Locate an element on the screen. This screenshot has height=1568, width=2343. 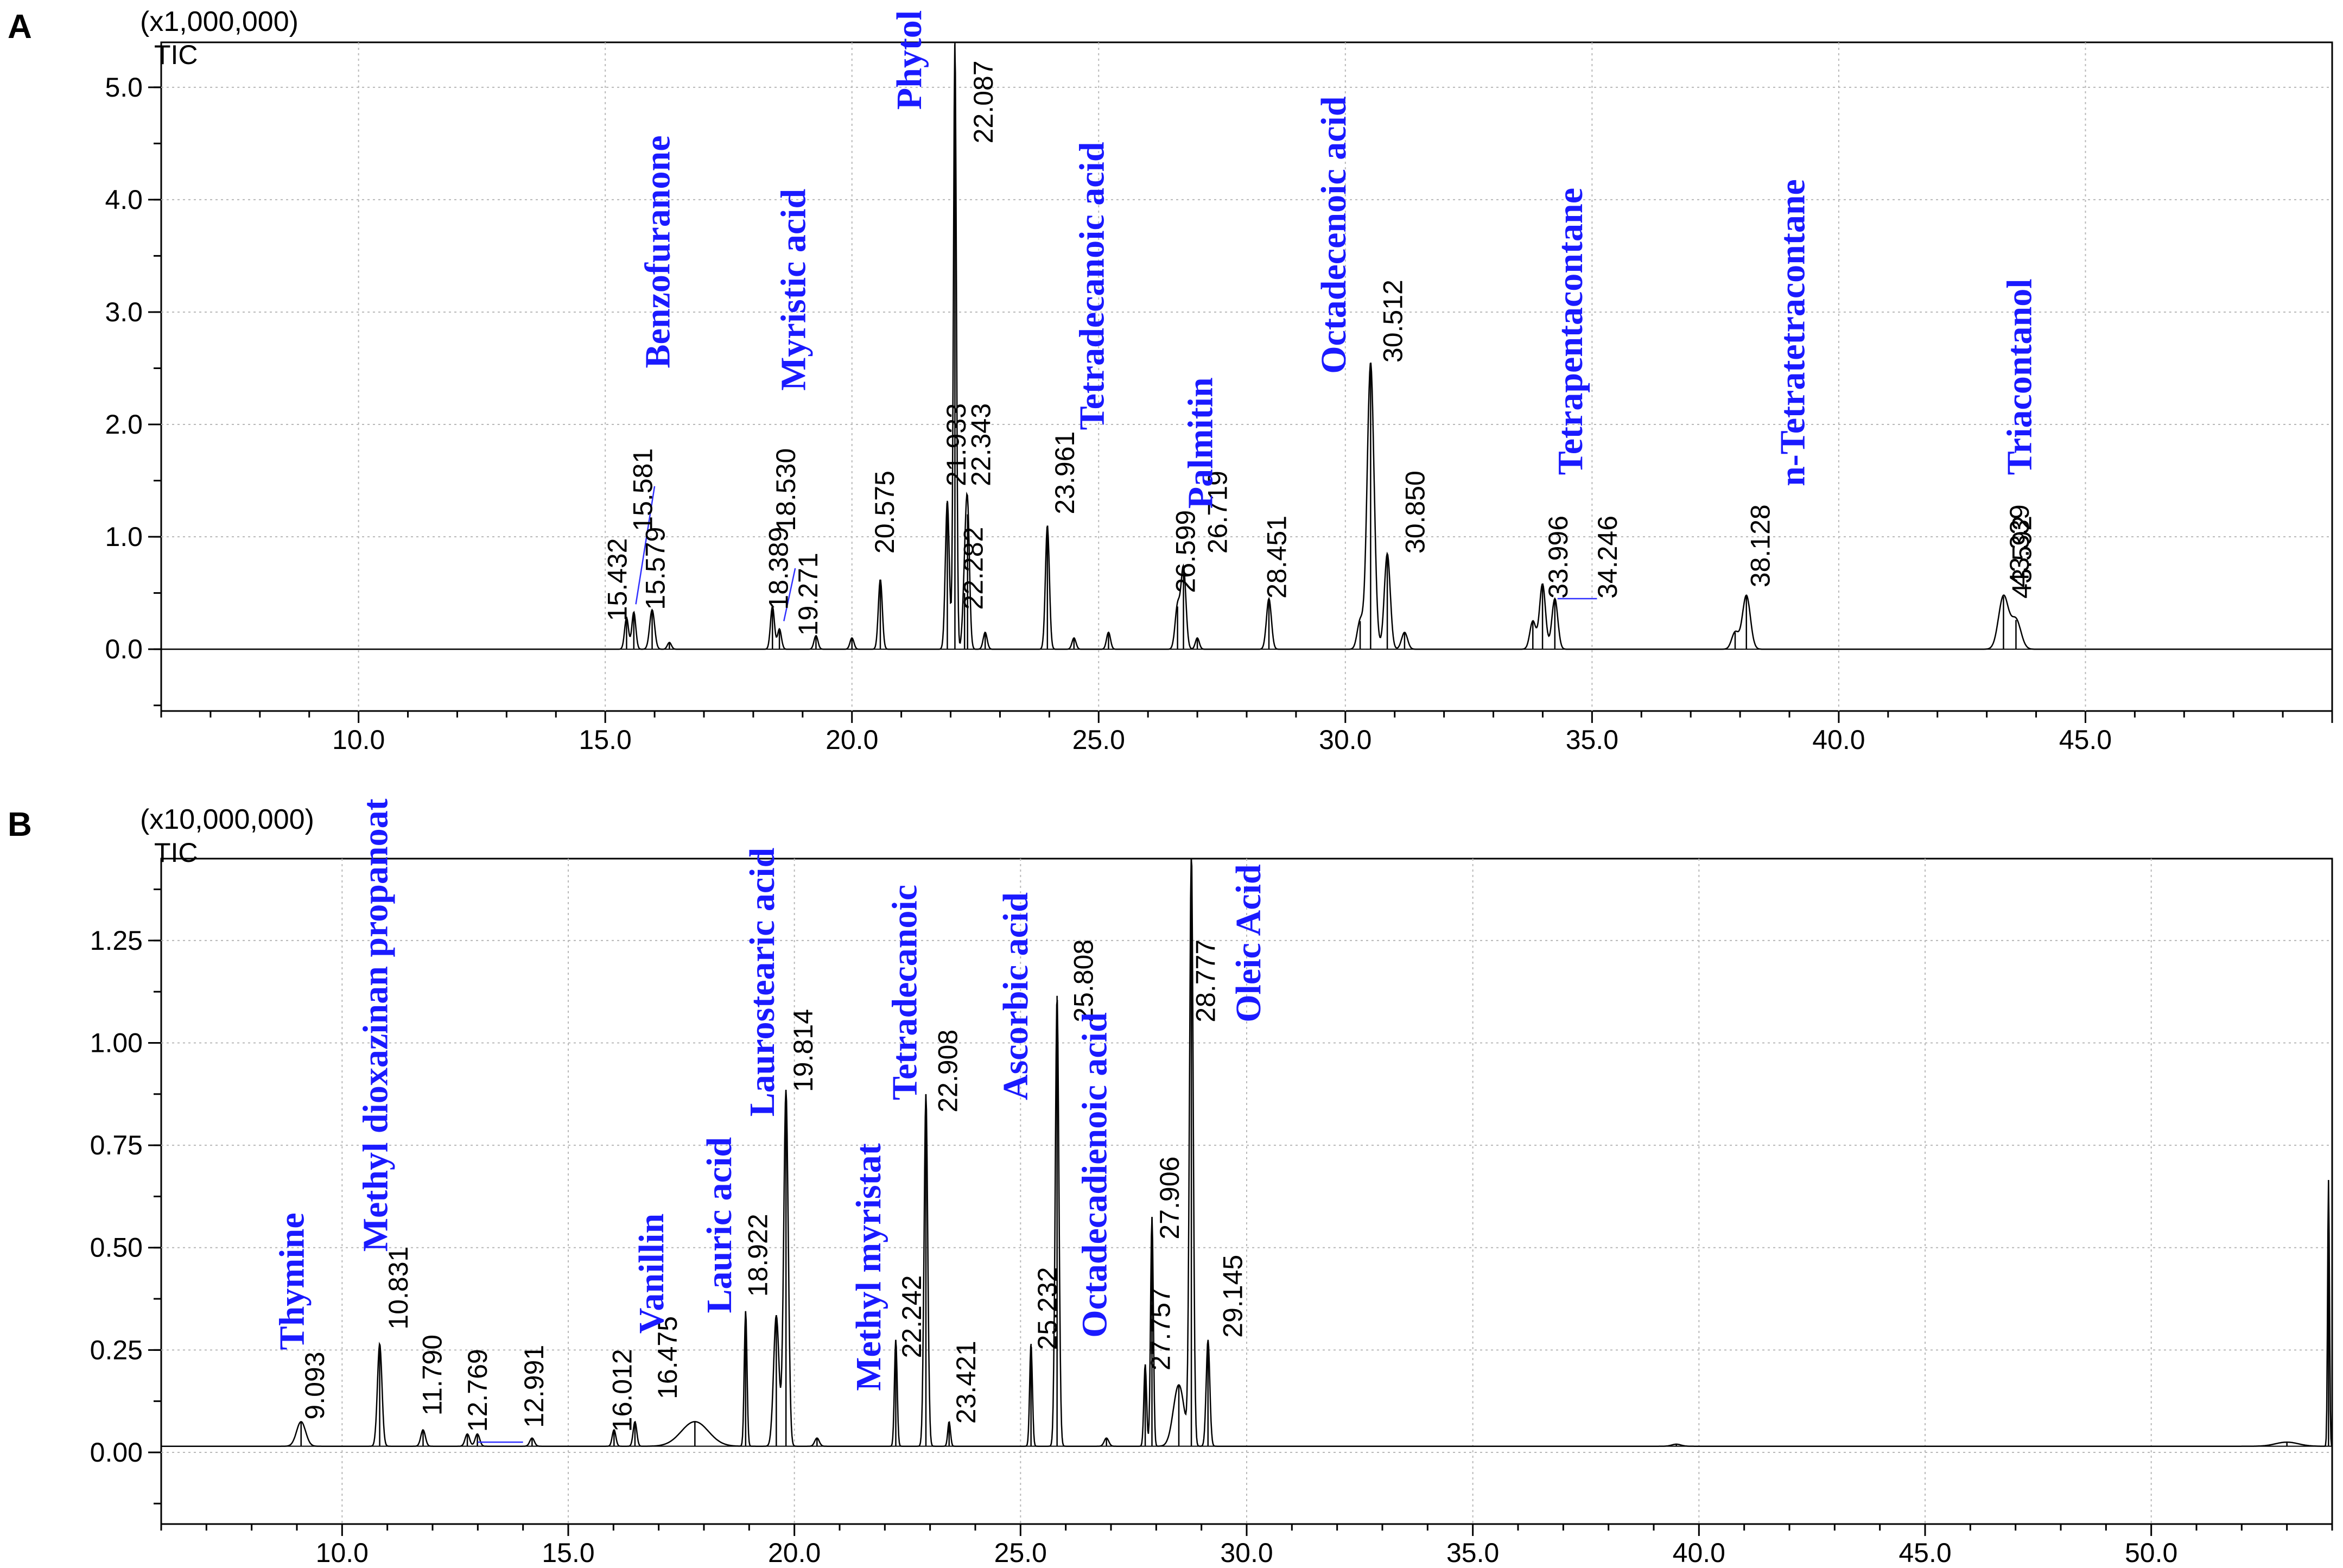
peak-label-b: 16.012 is located at coordinates (622, 1390).